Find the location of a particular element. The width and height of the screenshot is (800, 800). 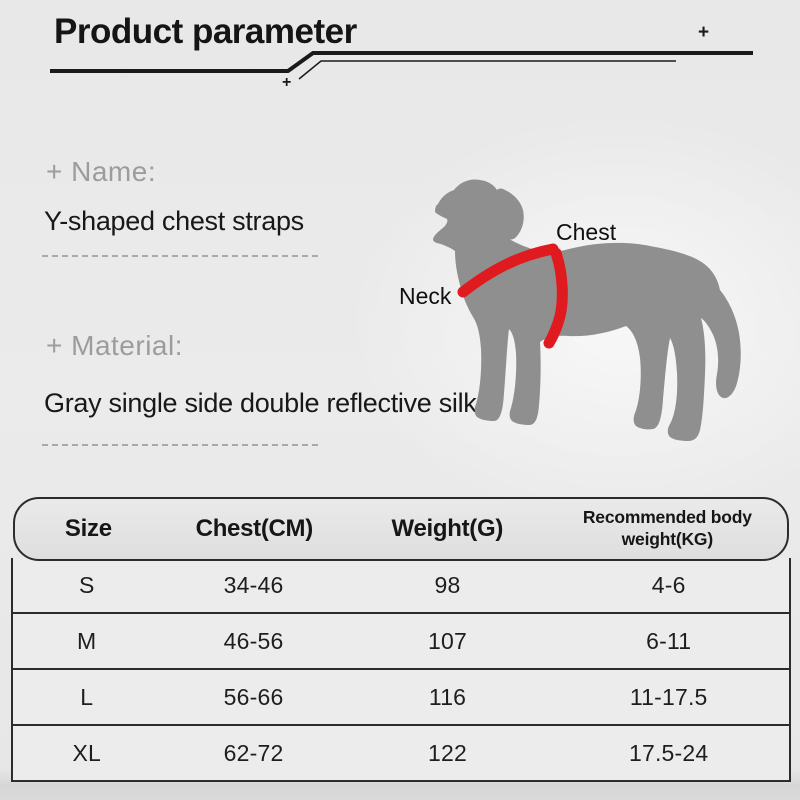

cell-chest: 34-46 is located at coordinates (253, 584).